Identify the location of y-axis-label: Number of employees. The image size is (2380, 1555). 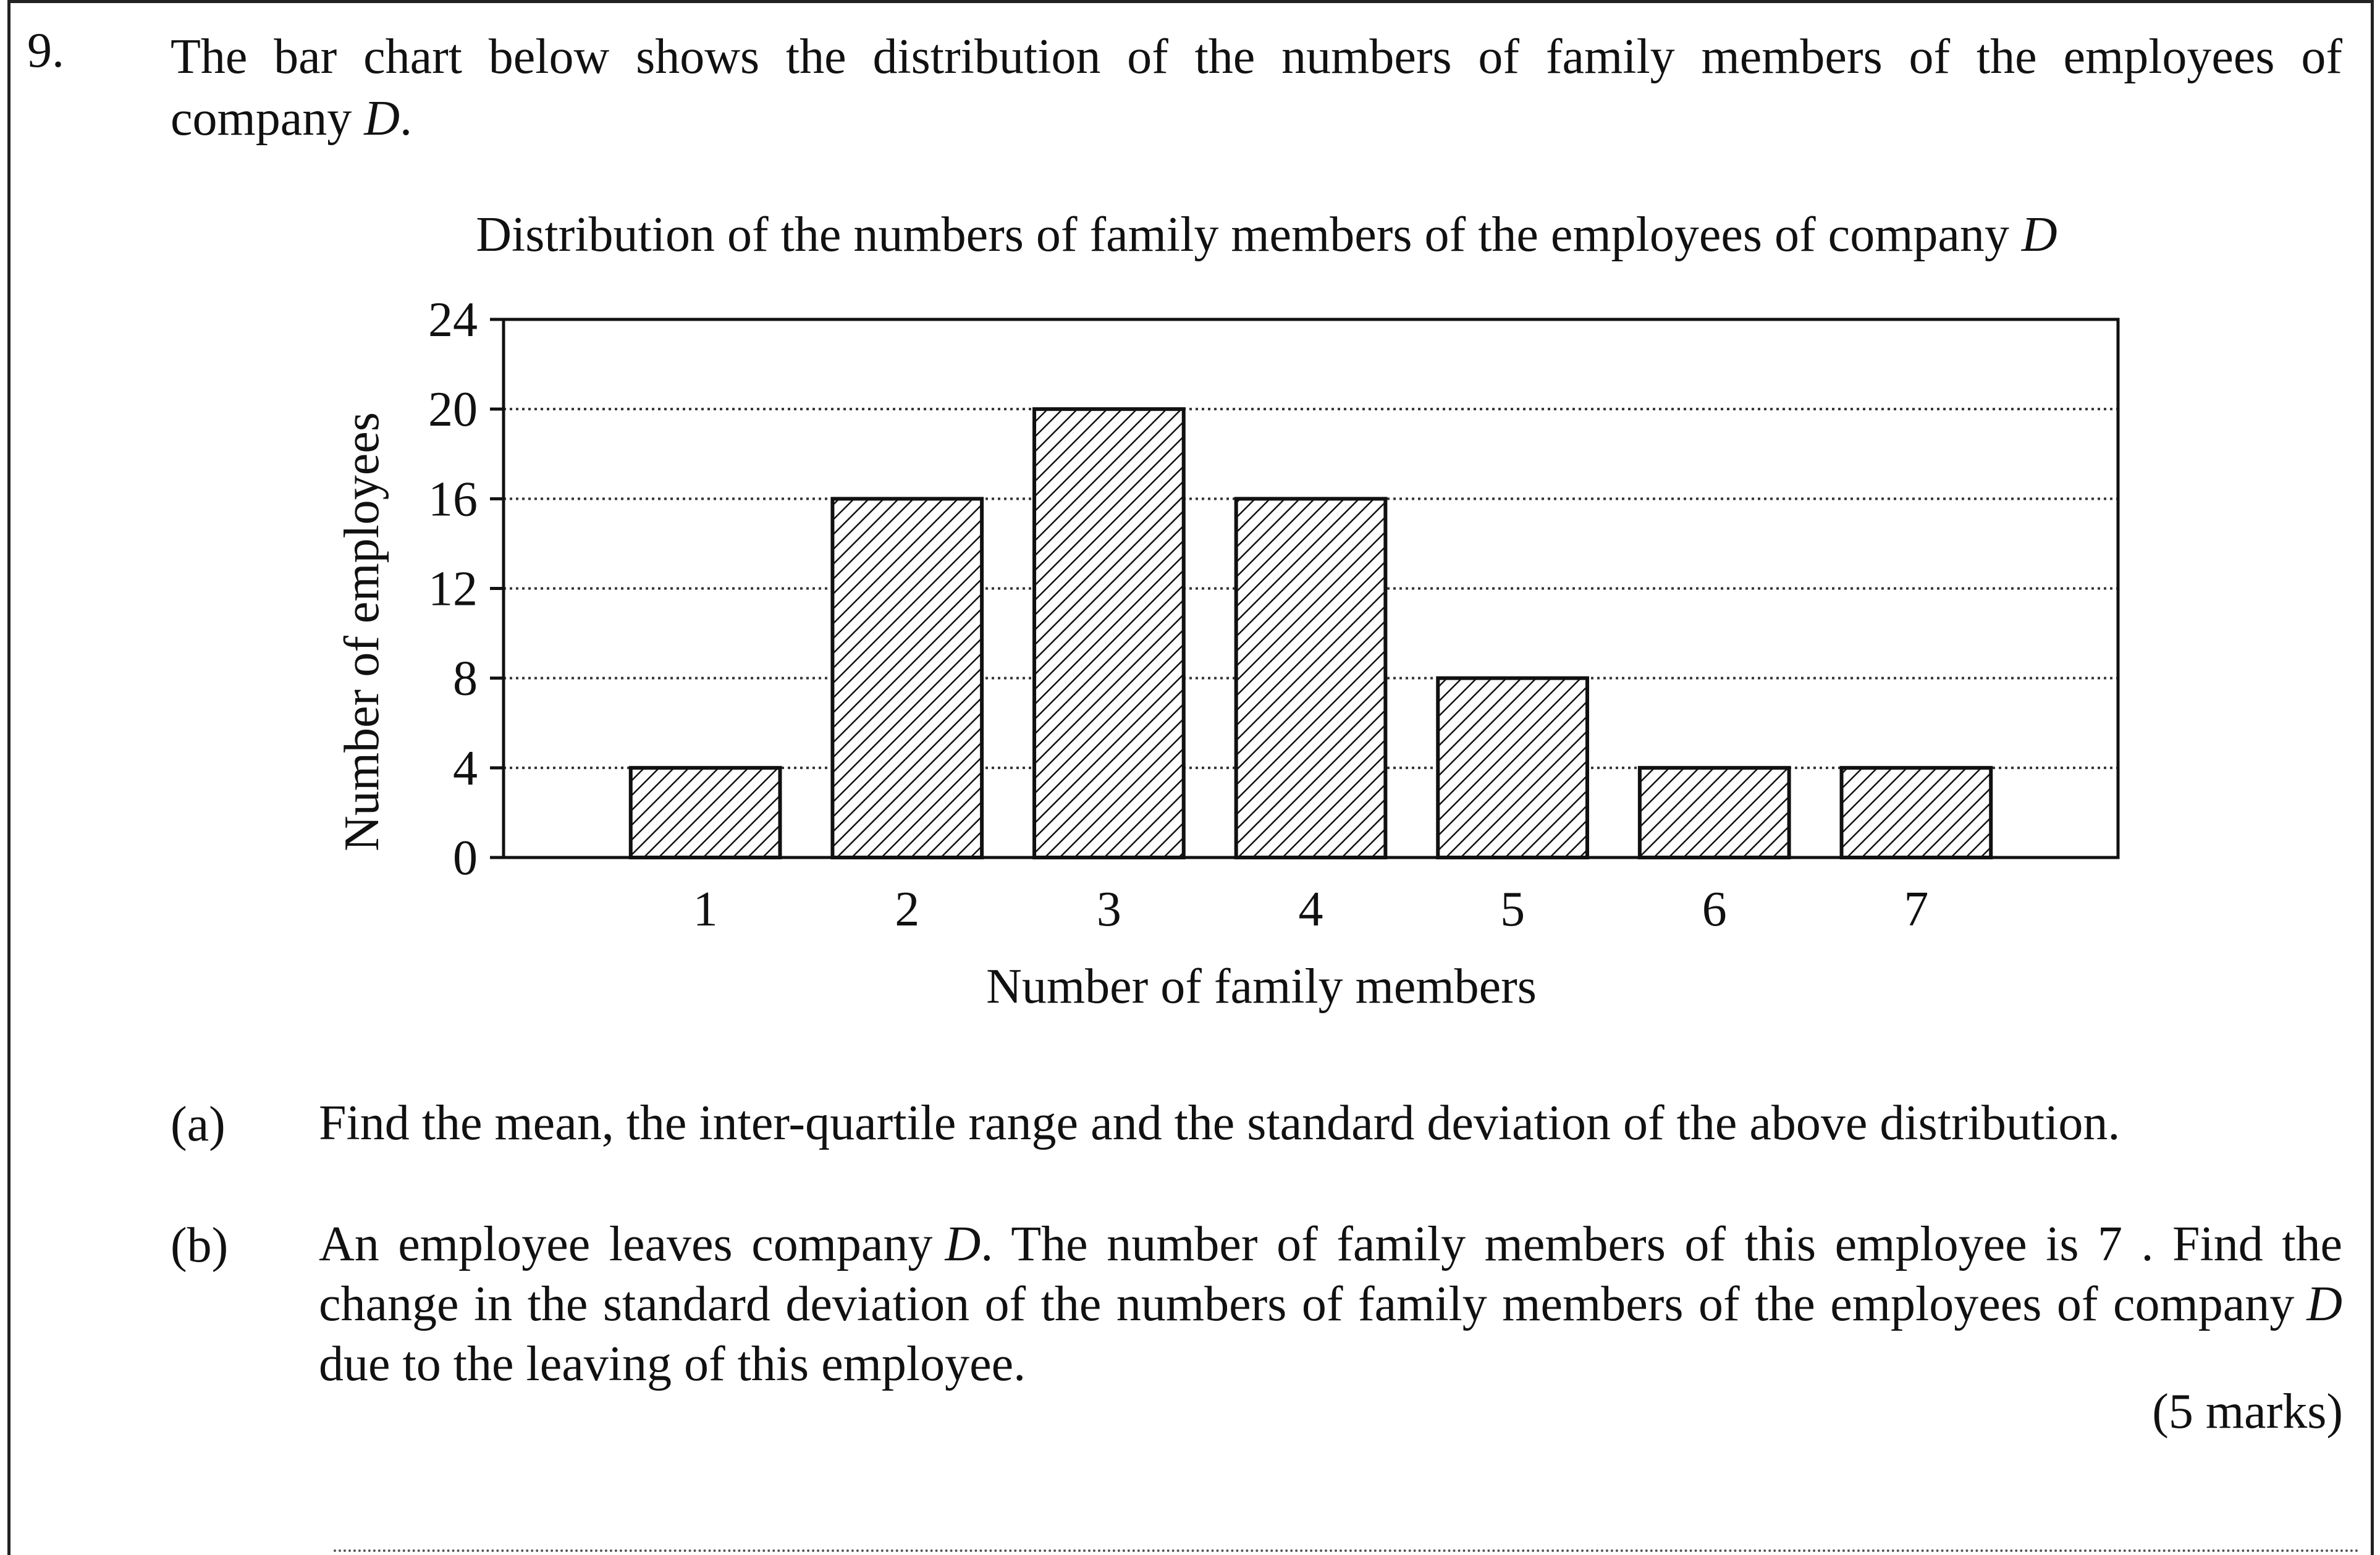
(362, 631).